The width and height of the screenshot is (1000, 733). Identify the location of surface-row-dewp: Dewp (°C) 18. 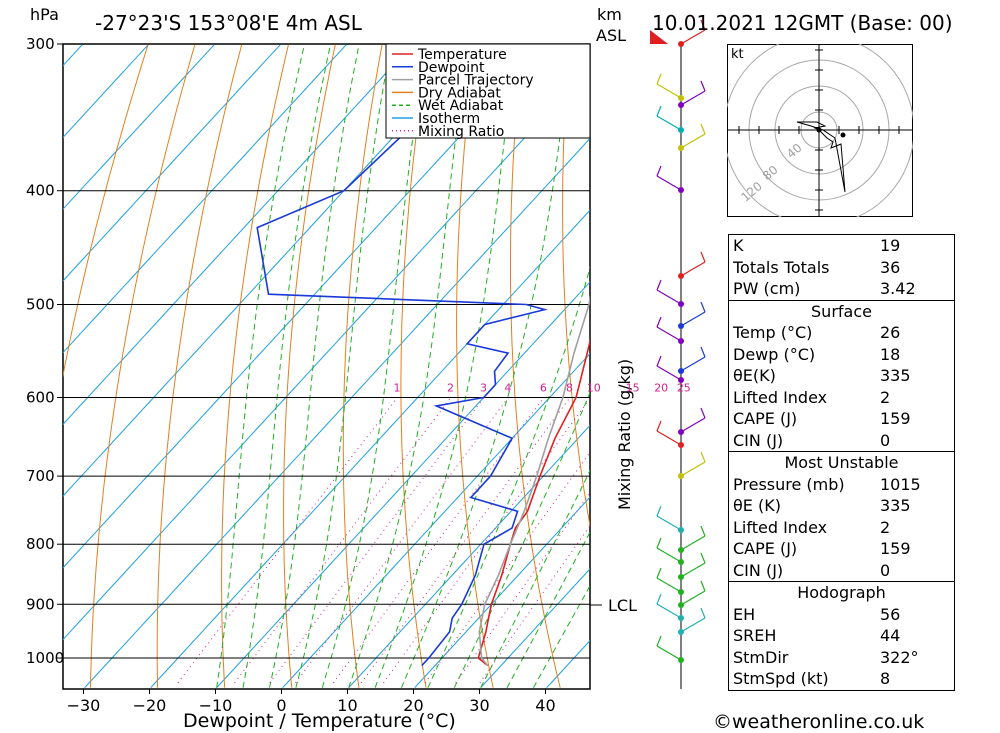
(842, 355).